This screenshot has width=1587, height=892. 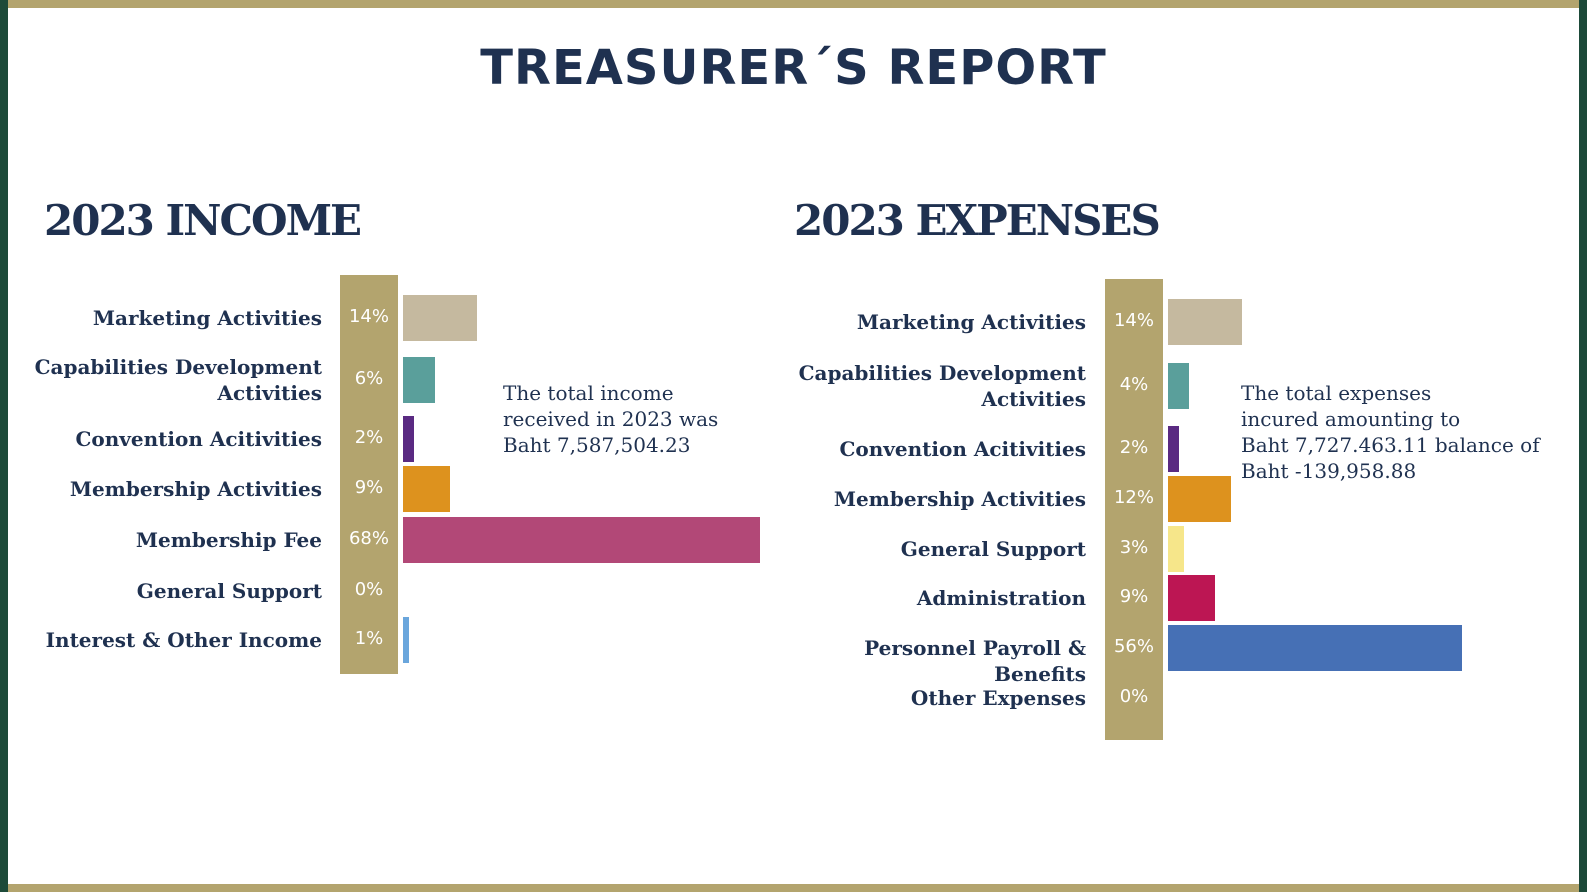 I want to click on expenses-value-label: 9%, so click(x=1134, y=596).